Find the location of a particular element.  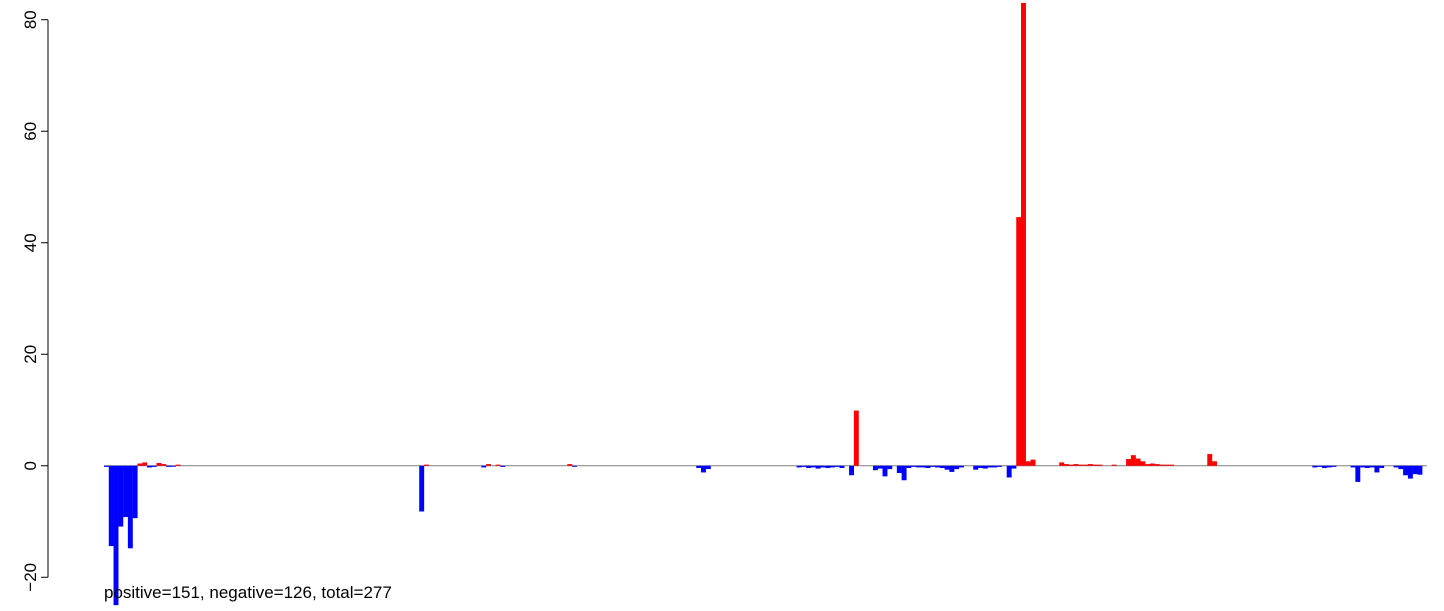

y-tick-label: 60 is located at coordinates (30, 131).